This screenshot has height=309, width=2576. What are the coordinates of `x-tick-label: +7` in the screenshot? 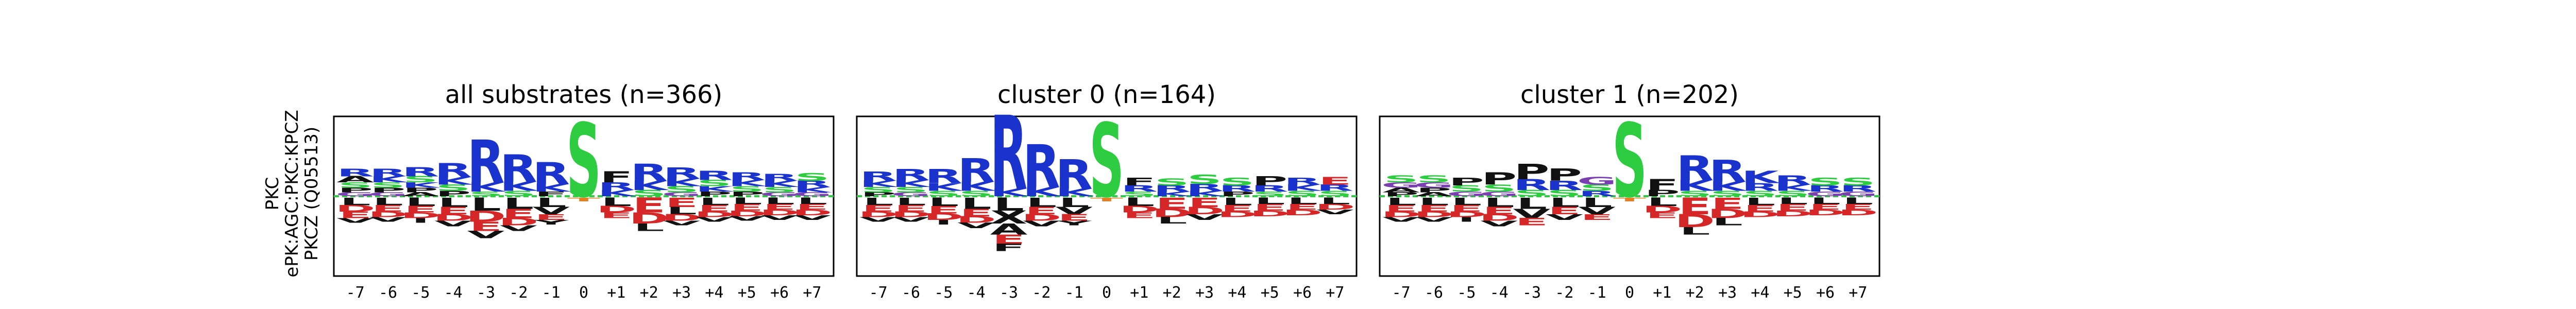 It's located at (1858, 293).